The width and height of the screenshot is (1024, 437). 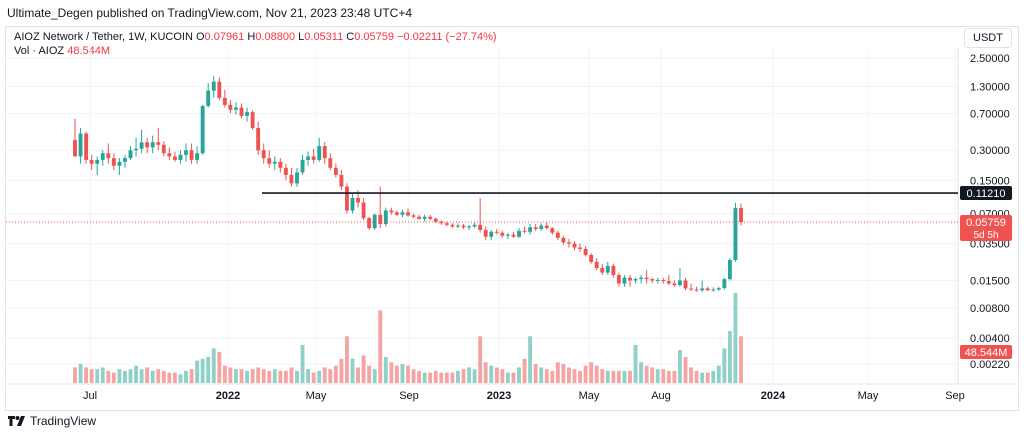 I want to click on footer-brand: TradingView, so click(x=52, y=421).